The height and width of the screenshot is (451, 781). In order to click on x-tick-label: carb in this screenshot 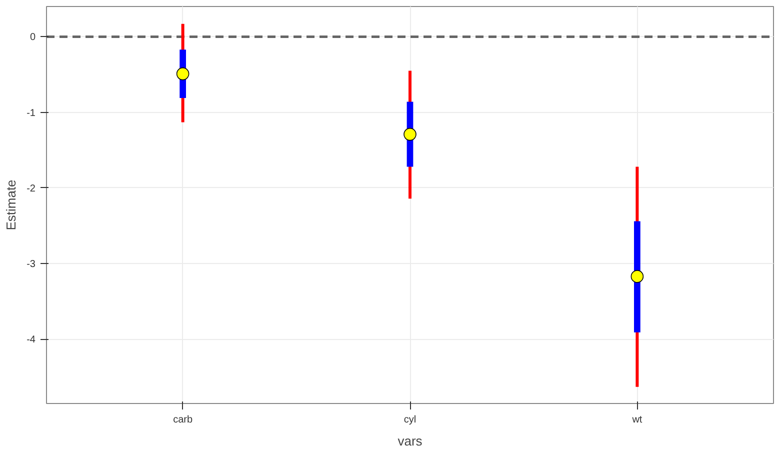, I will do `click(183, 420)`.